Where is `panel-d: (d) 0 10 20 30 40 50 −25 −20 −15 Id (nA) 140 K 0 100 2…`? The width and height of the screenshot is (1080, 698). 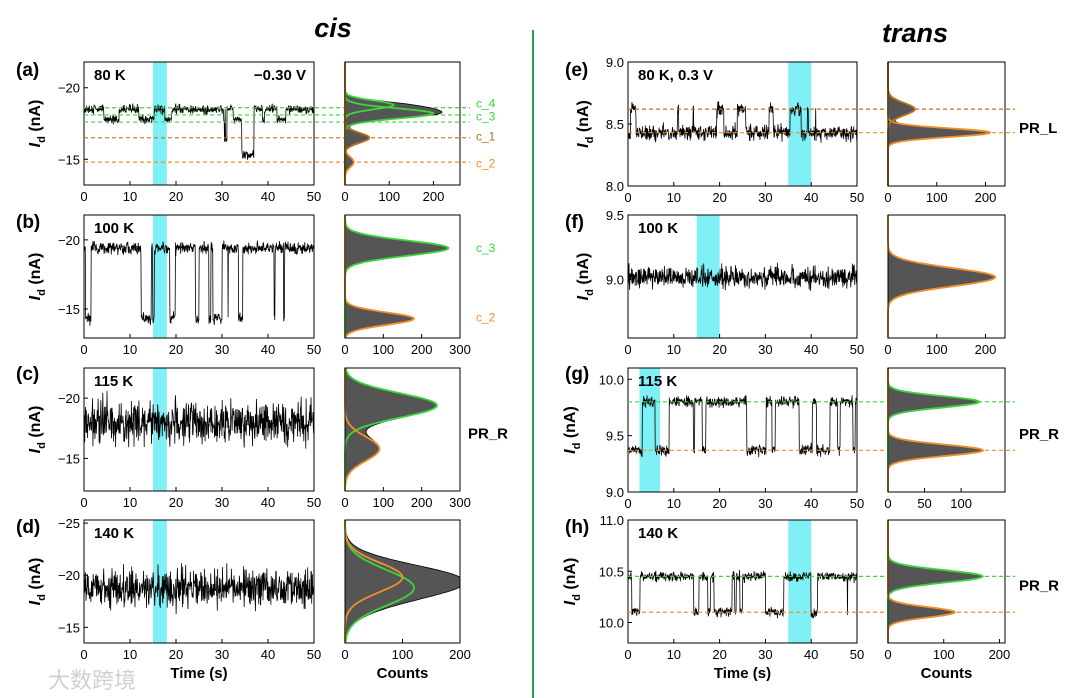 panel-d: (d) 0 10 20 30 40 50 −25 −20 −15 Id (nA) 140 K 0 100 2… is located at coordinates (243, 599).